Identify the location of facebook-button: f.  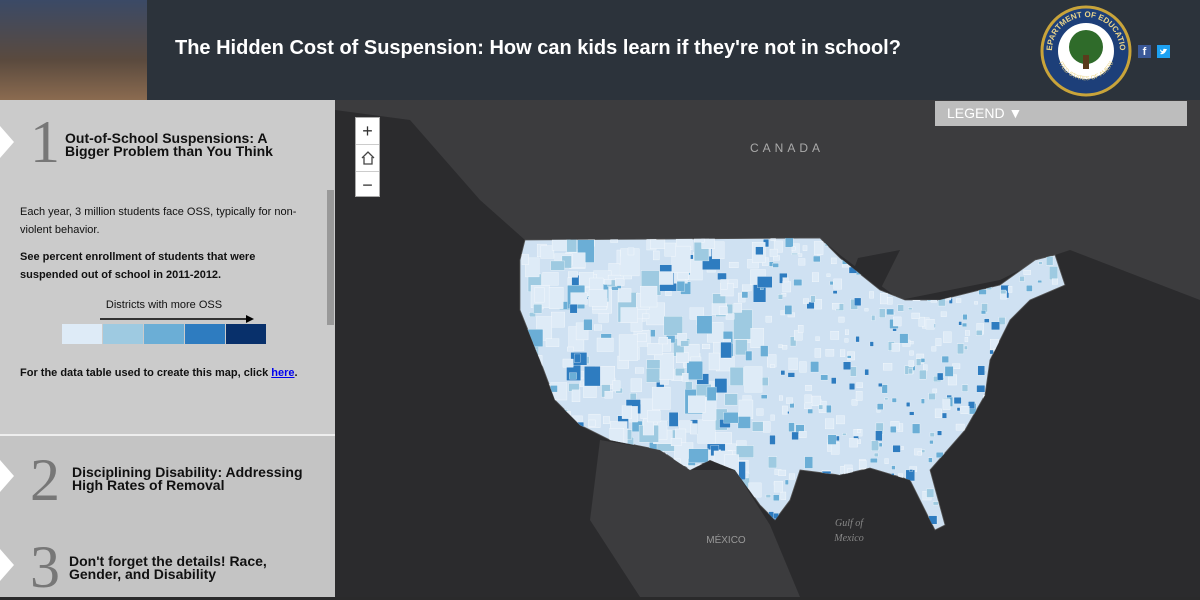
(1144, 51).